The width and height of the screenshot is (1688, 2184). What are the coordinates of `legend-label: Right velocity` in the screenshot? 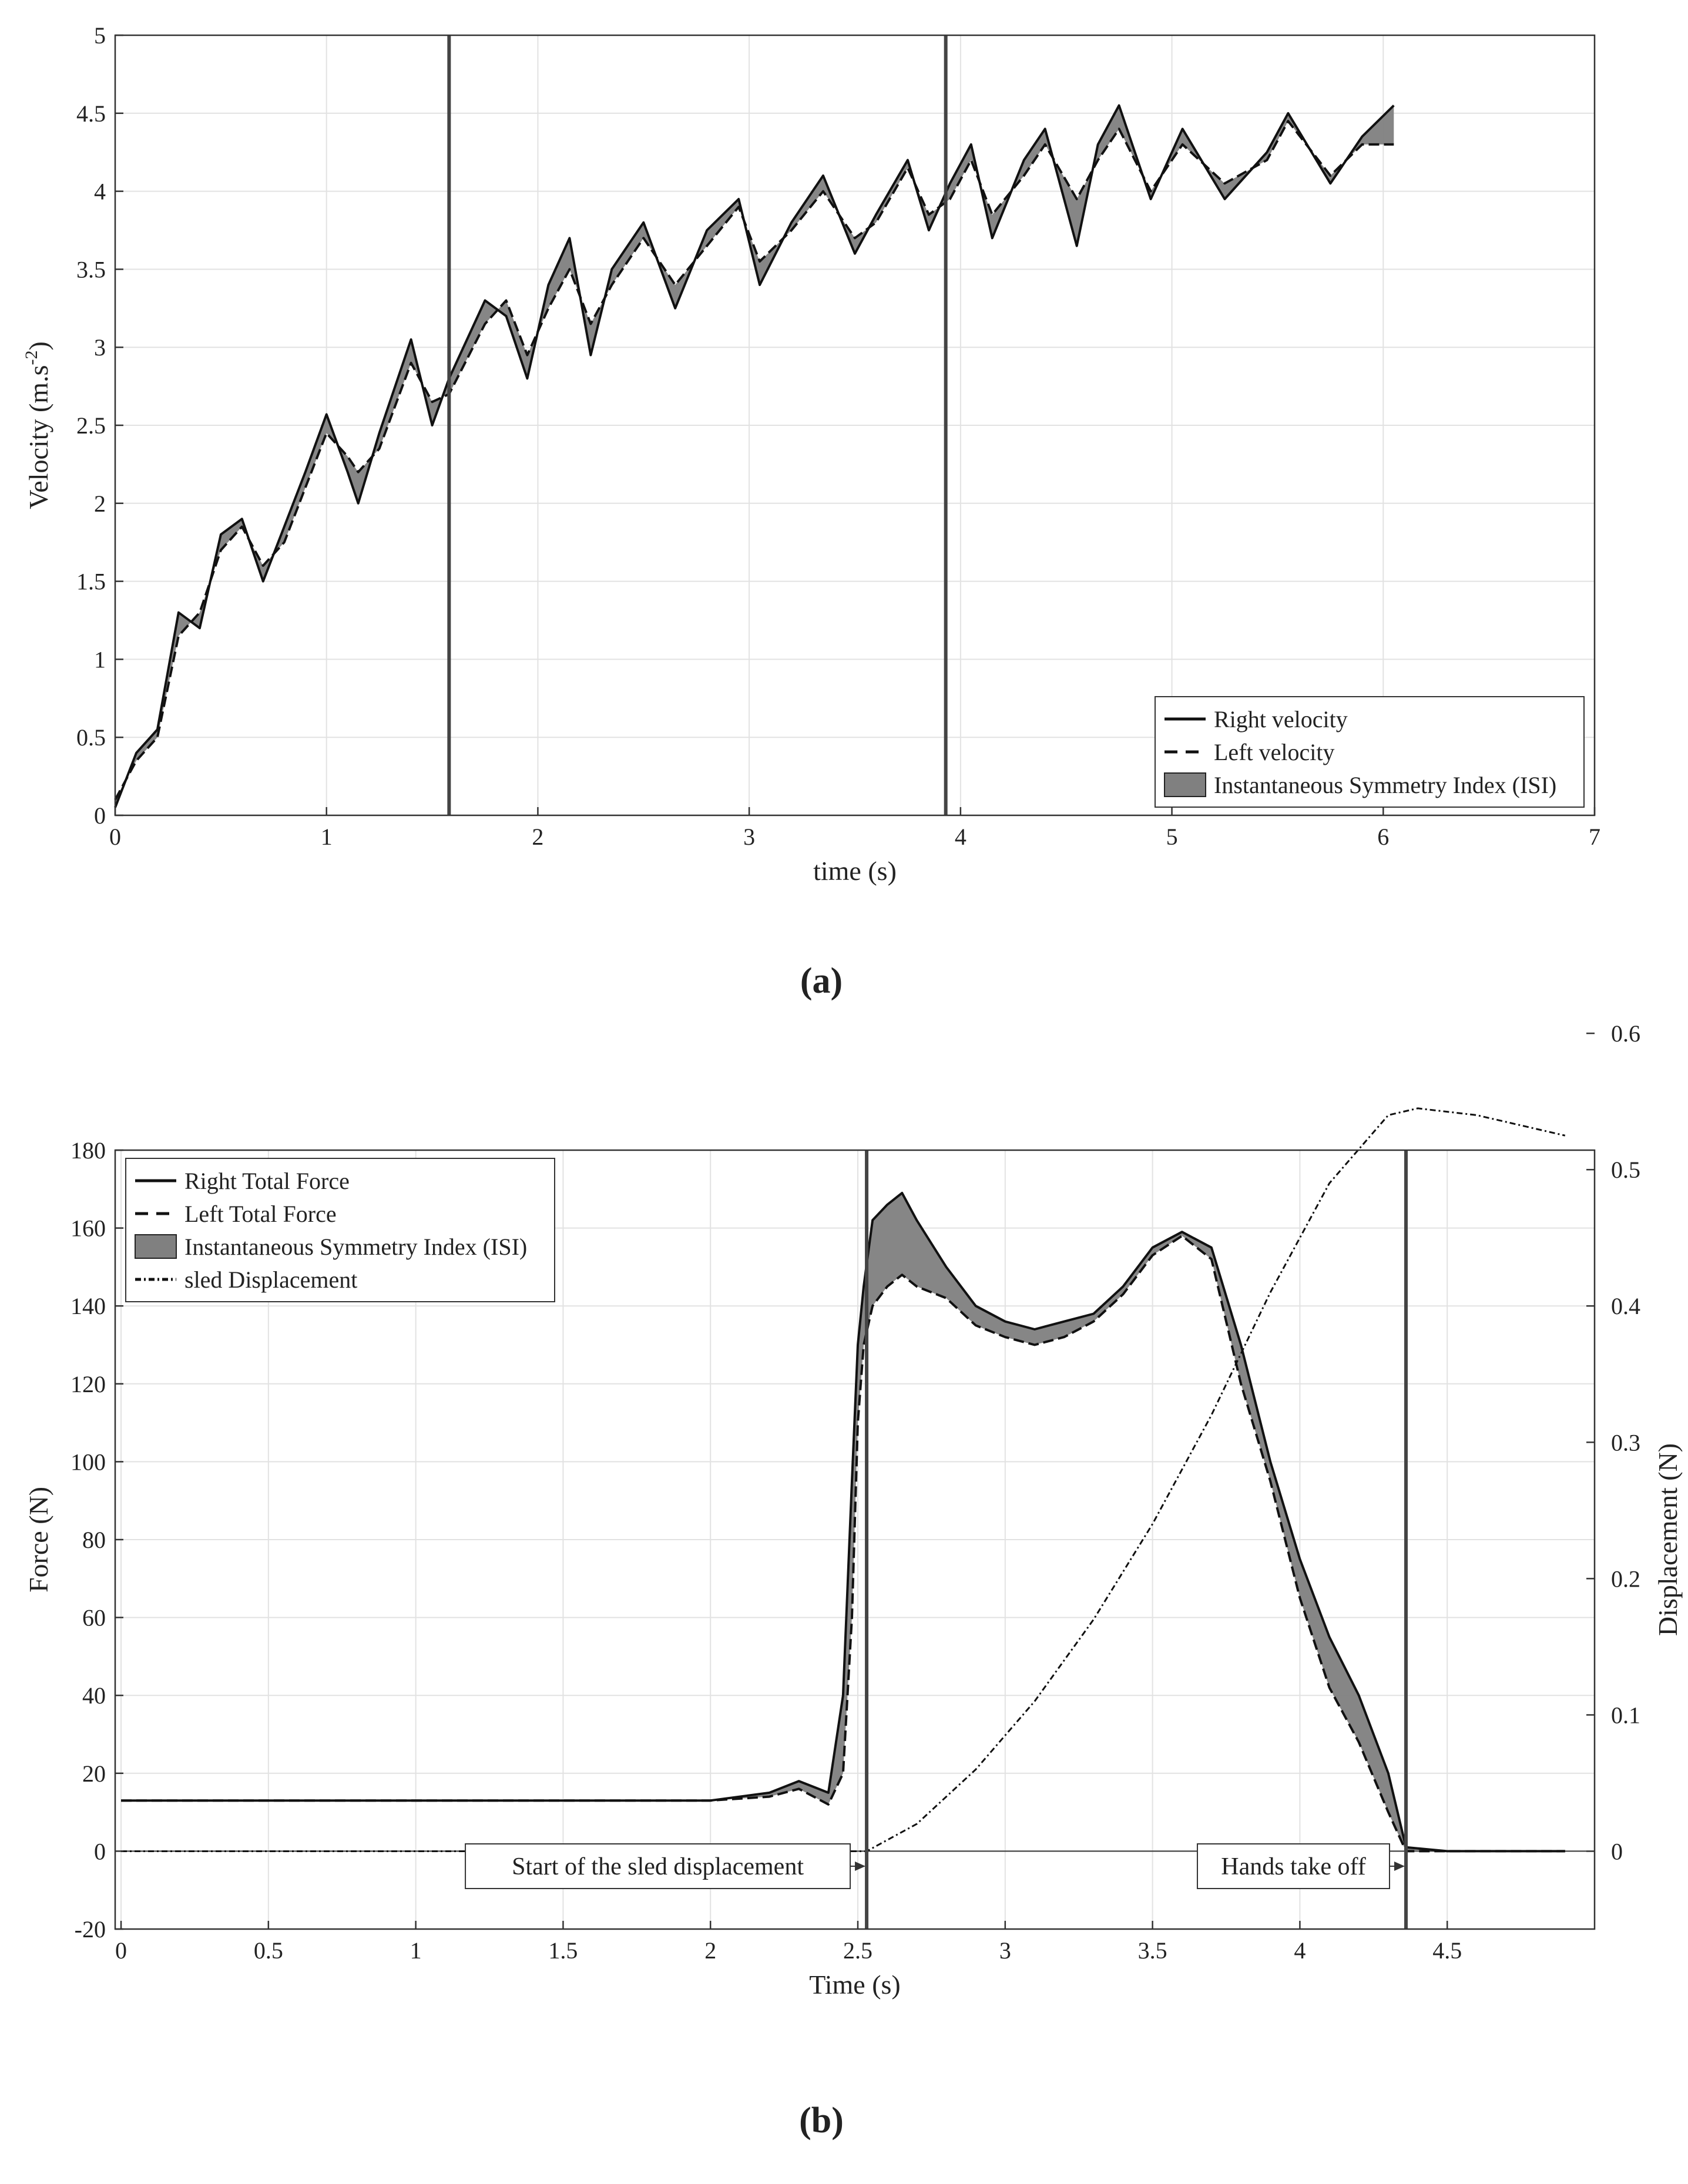 It's located at (1281, 719).